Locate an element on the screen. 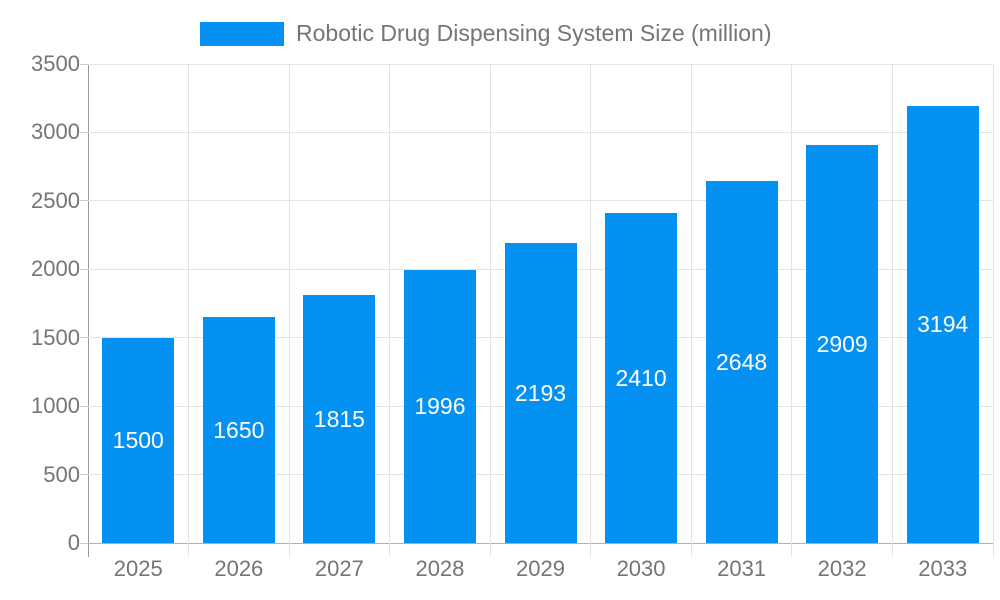 This screenshot has width=1000, height=600. x-axis-tick-label: 2029 is located at coordinates (540, 568).